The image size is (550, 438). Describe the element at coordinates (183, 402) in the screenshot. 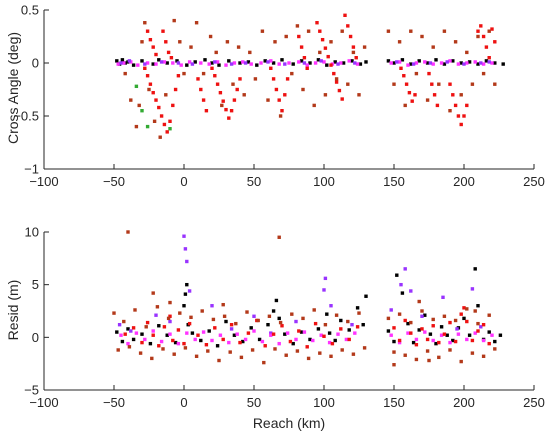

I see `residual-x-tick-label: 0` at that location.